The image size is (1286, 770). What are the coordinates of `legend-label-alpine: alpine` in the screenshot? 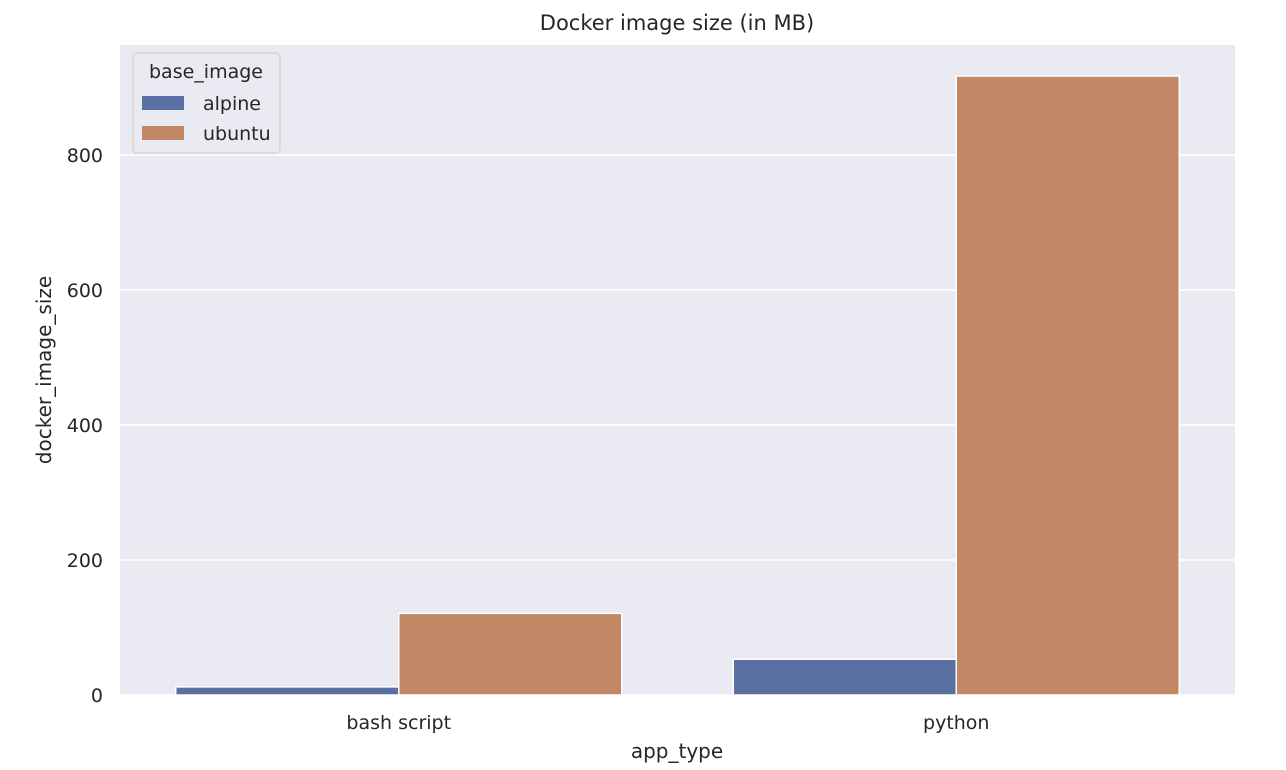 It's located at (232, 104).